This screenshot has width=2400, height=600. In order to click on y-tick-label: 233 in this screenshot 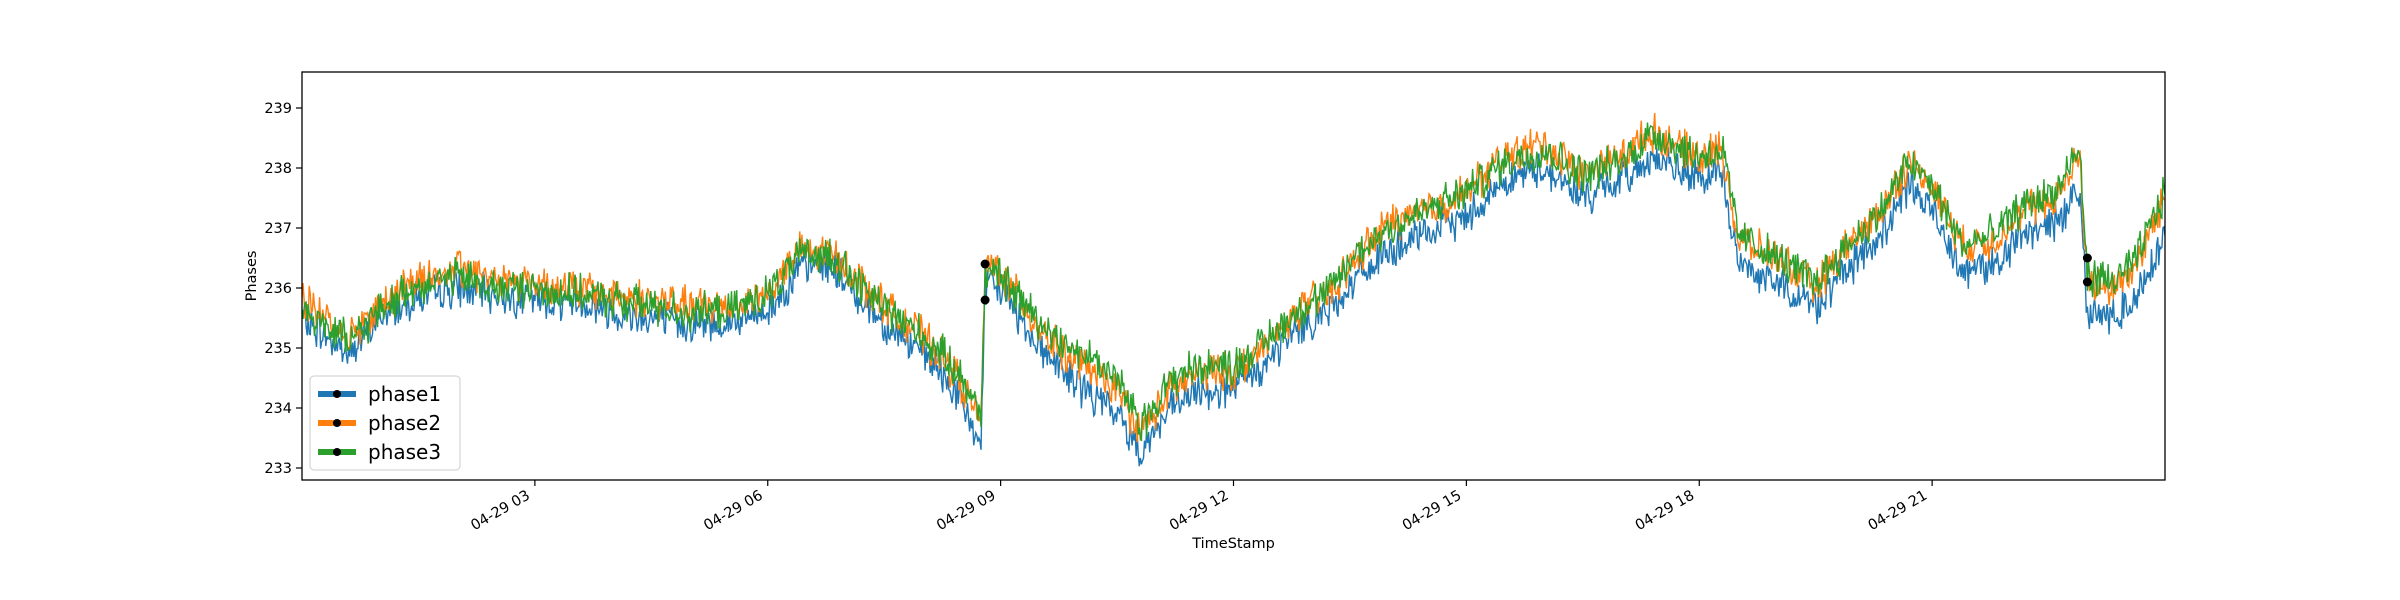, I will do `click(278, 469)`.